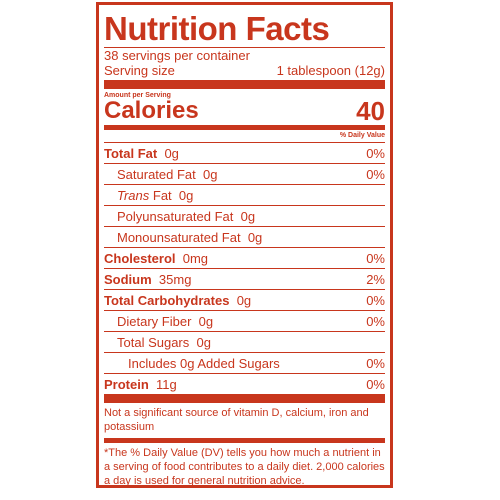 The width and height of the screenshot is (500, 500). I want to click on nutrient-row-total-carbohydrates: Total Carbohydrates 0g 0%, so click(244, 299).